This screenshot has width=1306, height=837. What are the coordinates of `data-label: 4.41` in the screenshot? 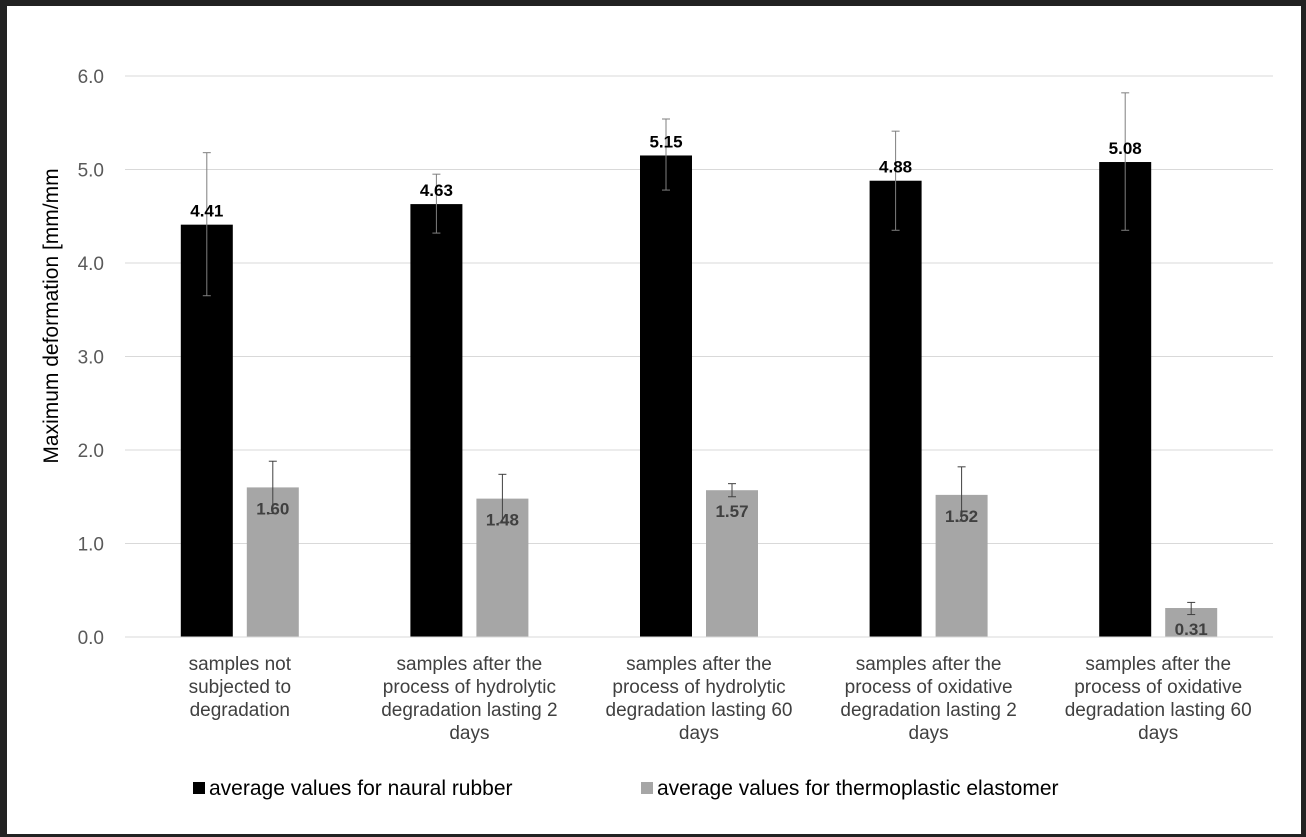 It's located at (206, 211).